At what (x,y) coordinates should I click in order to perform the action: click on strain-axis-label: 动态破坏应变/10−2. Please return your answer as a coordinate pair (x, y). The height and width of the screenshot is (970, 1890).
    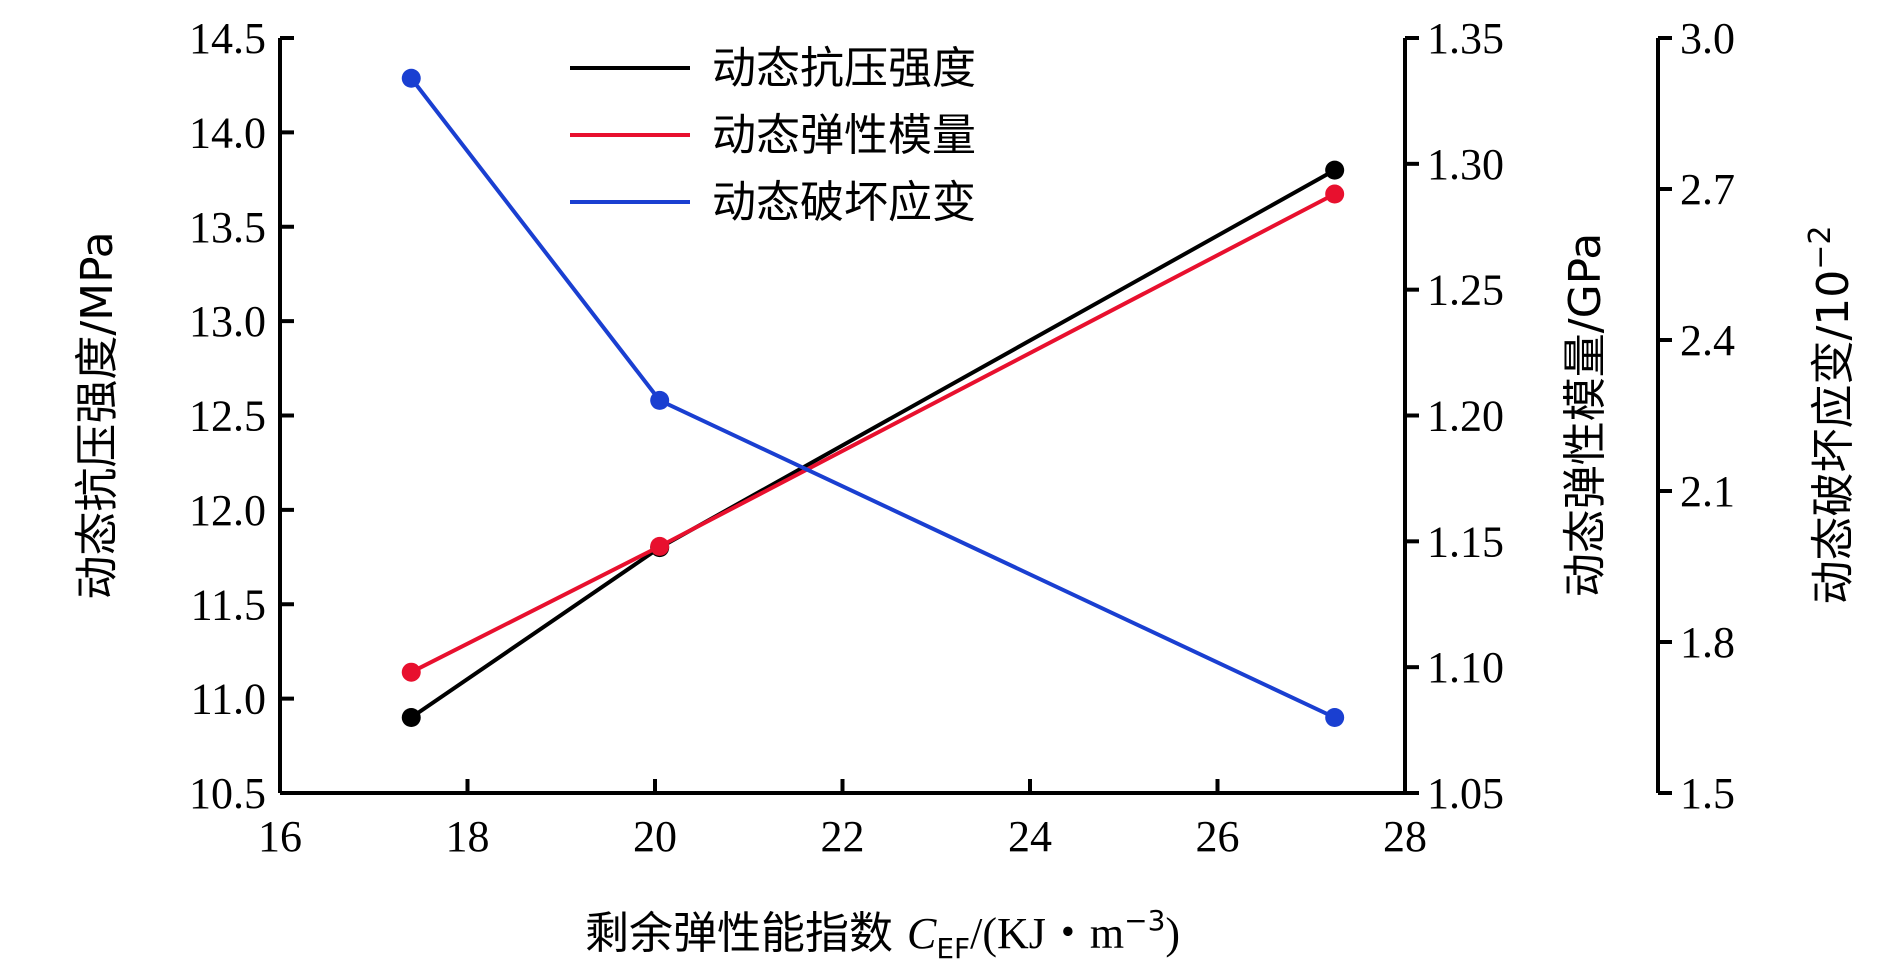
    Looking at the image, I should click on (1831, 414).